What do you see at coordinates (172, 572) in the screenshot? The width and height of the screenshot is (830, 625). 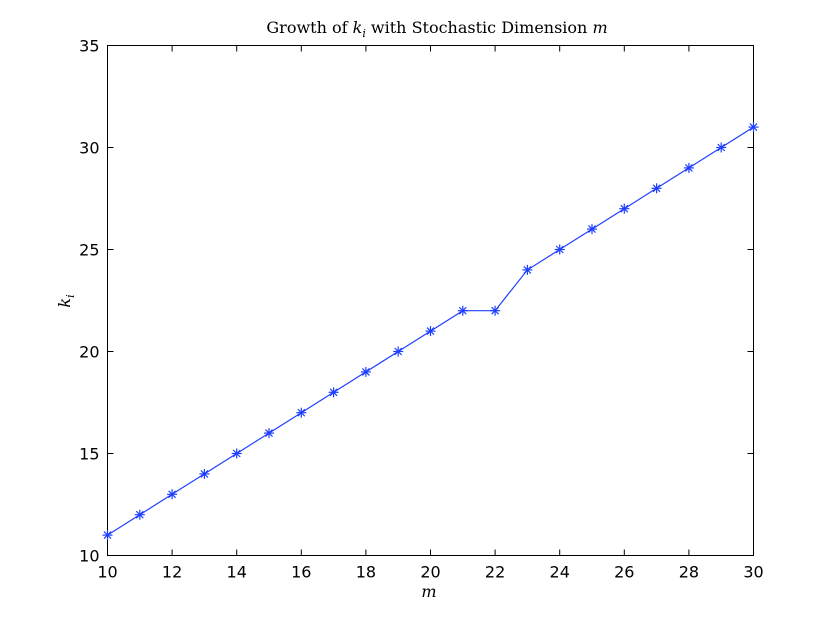 I see `x-tick-label: 12` at bounding box center [172, 572].